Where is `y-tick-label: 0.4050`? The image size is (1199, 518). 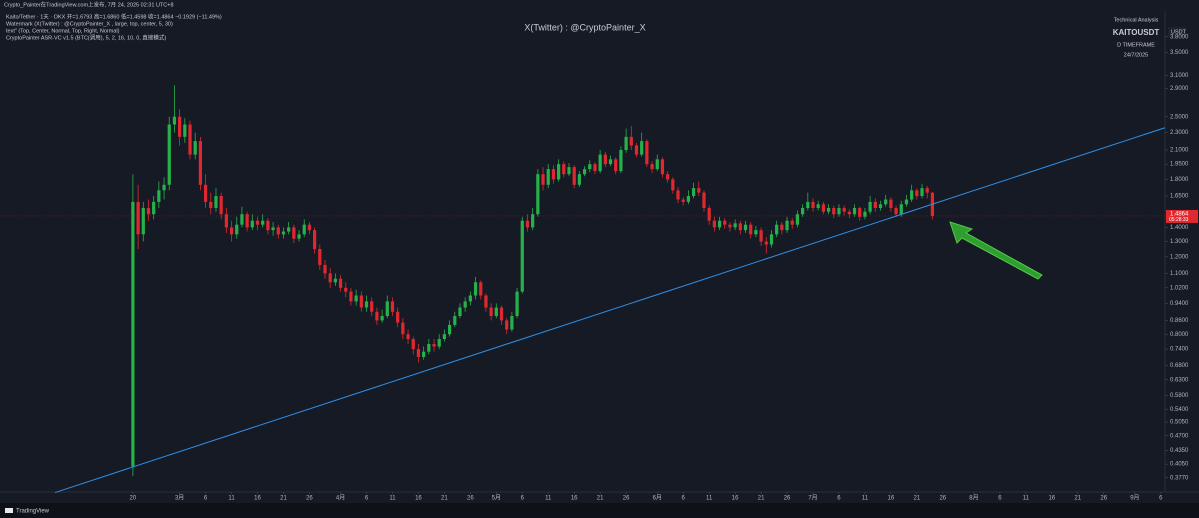
y-tick-label: 0.4050 is located at coordinates (1179, 465).